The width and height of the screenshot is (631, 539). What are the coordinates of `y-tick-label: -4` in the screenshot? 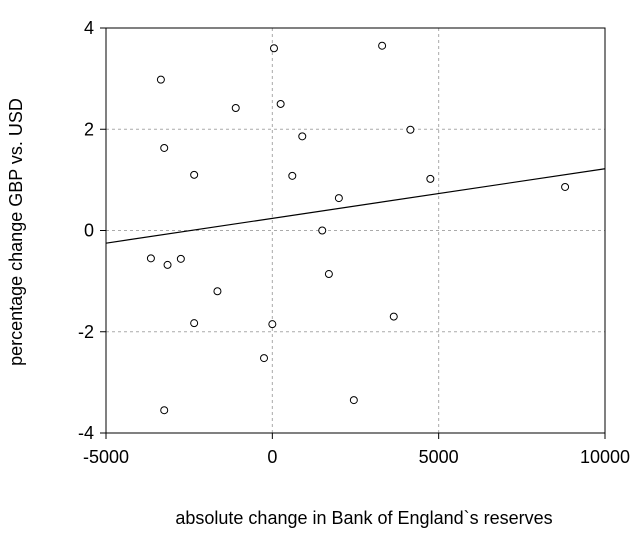 It's located at (86, 433).